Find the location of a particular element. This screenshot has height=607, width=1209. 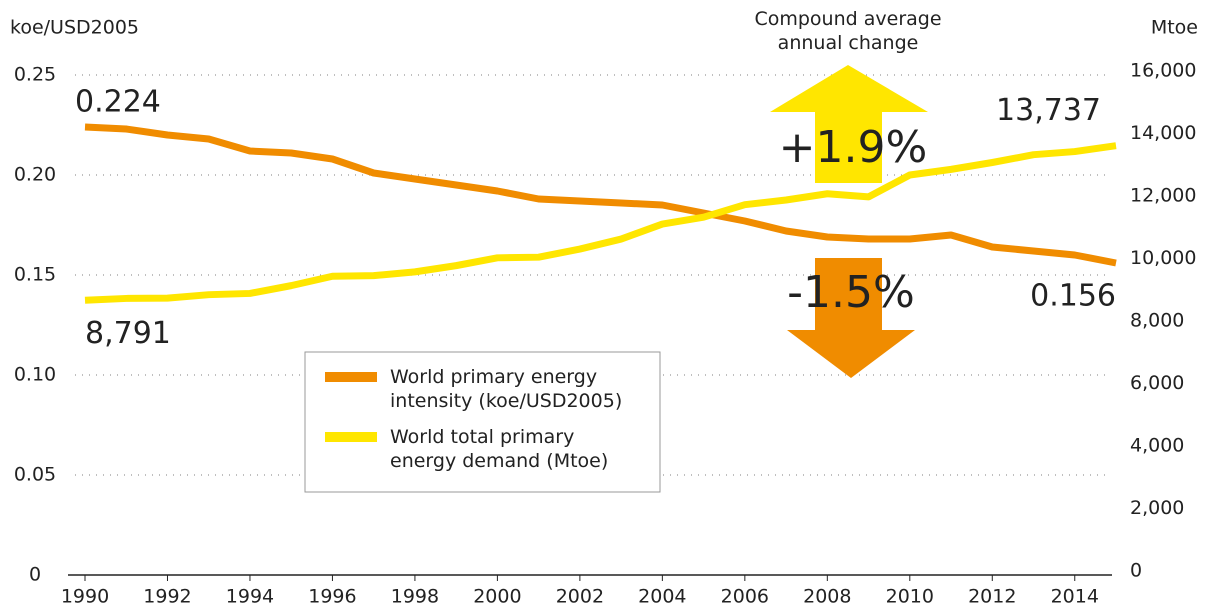

x-tick-label: 1998 is located at coordinates (415, 596).